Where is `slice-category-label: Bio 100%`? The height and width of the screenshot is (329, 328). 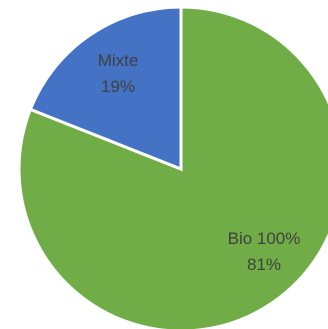 slice-category-label: Bio 100% is located at coordinates (264, 238).